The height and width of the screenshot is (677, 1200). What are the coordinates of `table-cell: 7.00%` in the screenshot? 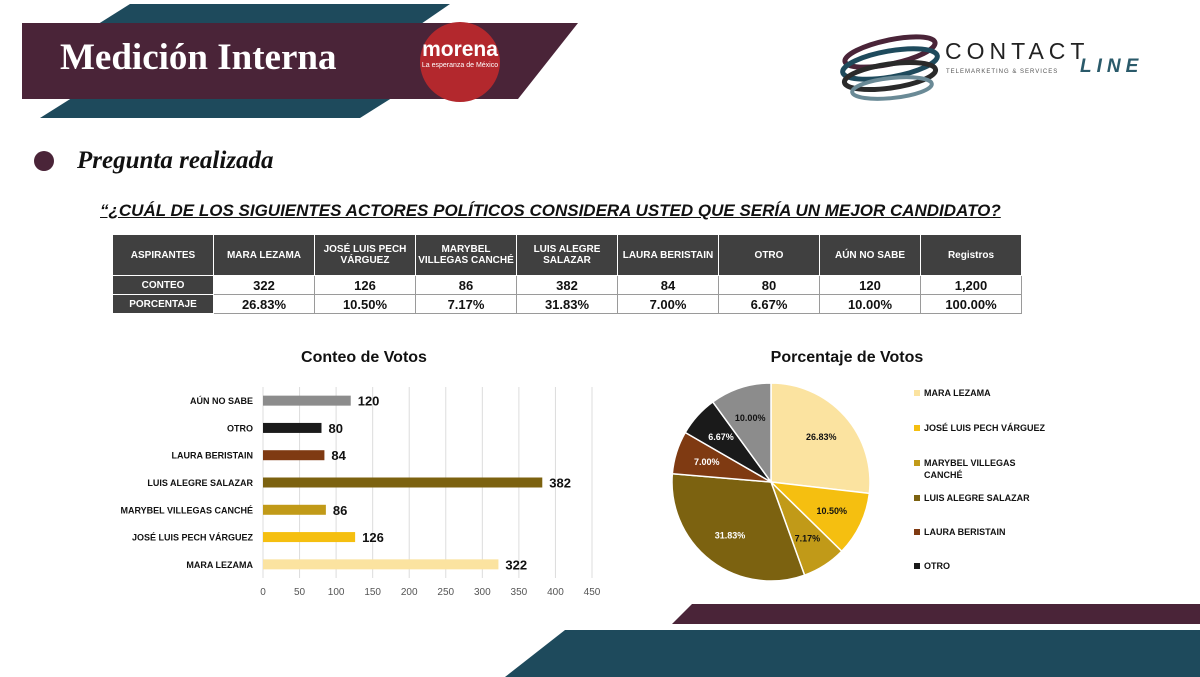 It's located at (668, 304).